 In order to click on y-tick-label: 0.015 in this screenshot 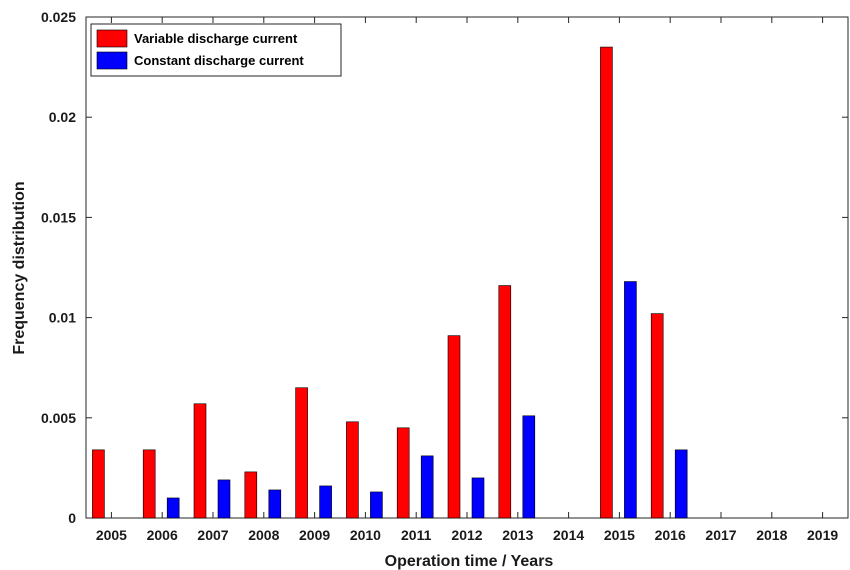, I will do `click(58, 217)`.